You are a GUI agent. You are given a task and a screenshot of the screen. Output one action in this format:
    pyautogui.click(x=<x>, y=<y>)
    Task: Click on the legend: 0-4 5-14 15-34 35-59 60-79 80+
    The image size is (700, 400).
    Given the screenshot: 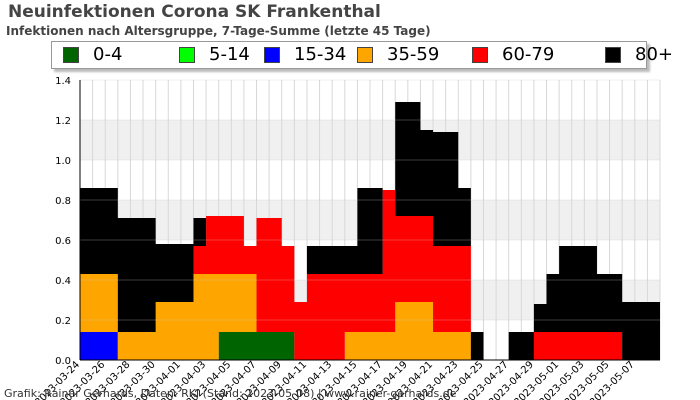 What is the action you would take?
    pyautogui.click(x=362, y=55)
    